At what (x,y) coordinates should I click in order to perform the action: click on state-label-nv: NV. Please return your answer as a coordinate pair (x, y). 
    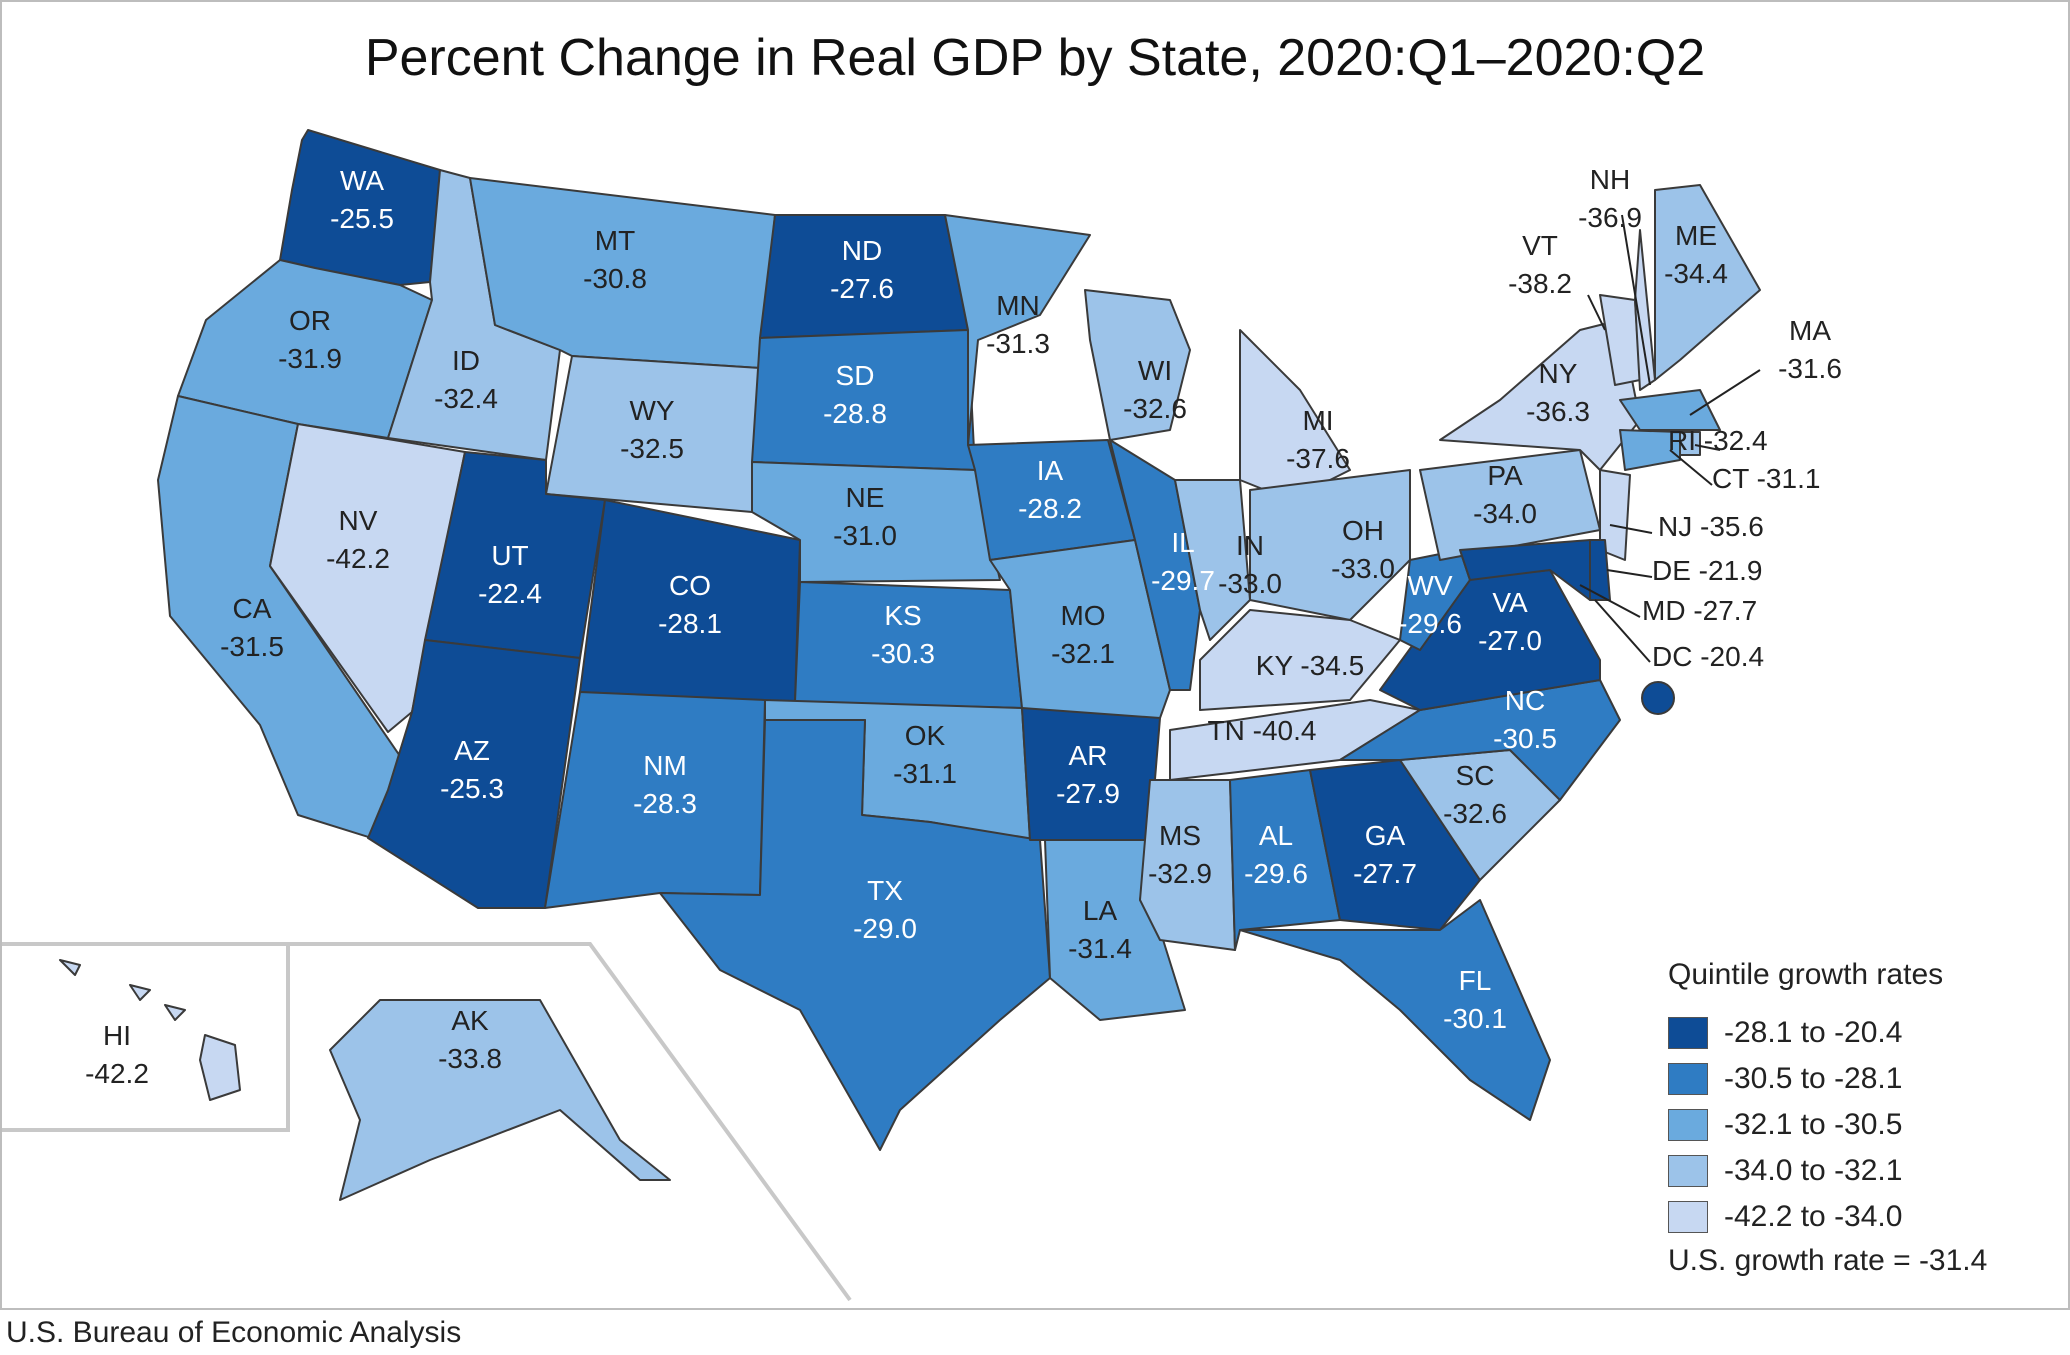
    Looking at the image, I should click on (358, 520).